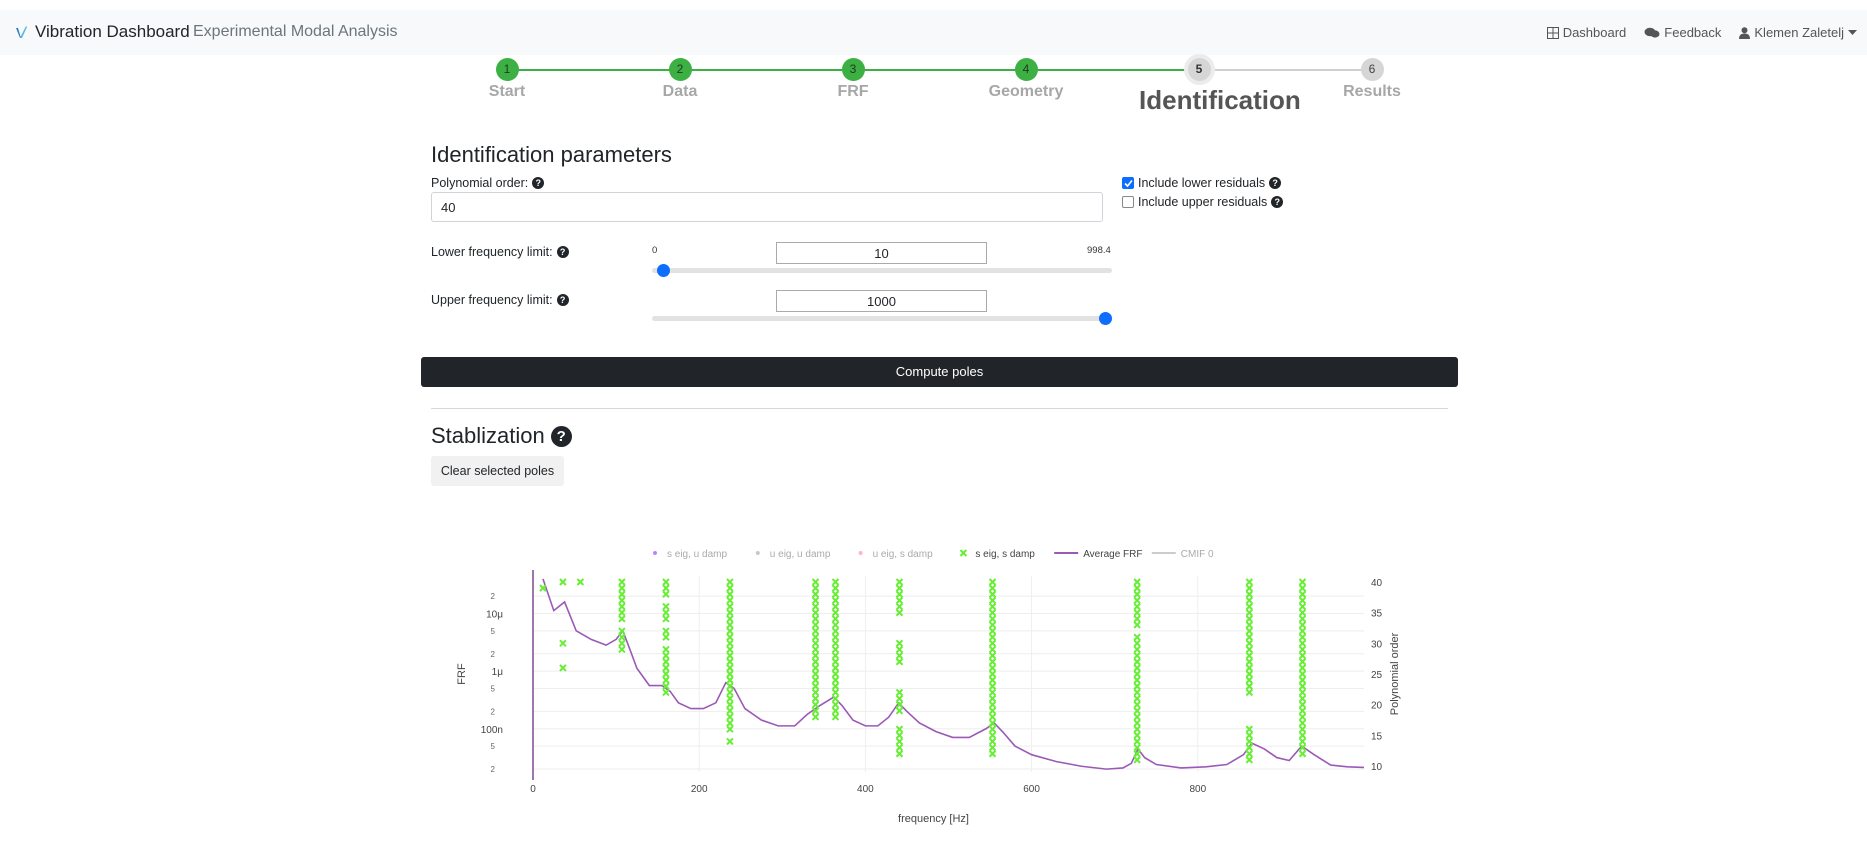 The image size is (1867, 856). What do you see at coordinates (690, 554) in the screenshot?
I see `legend-item: s eig, u damp` at bounding box center [690, 554].